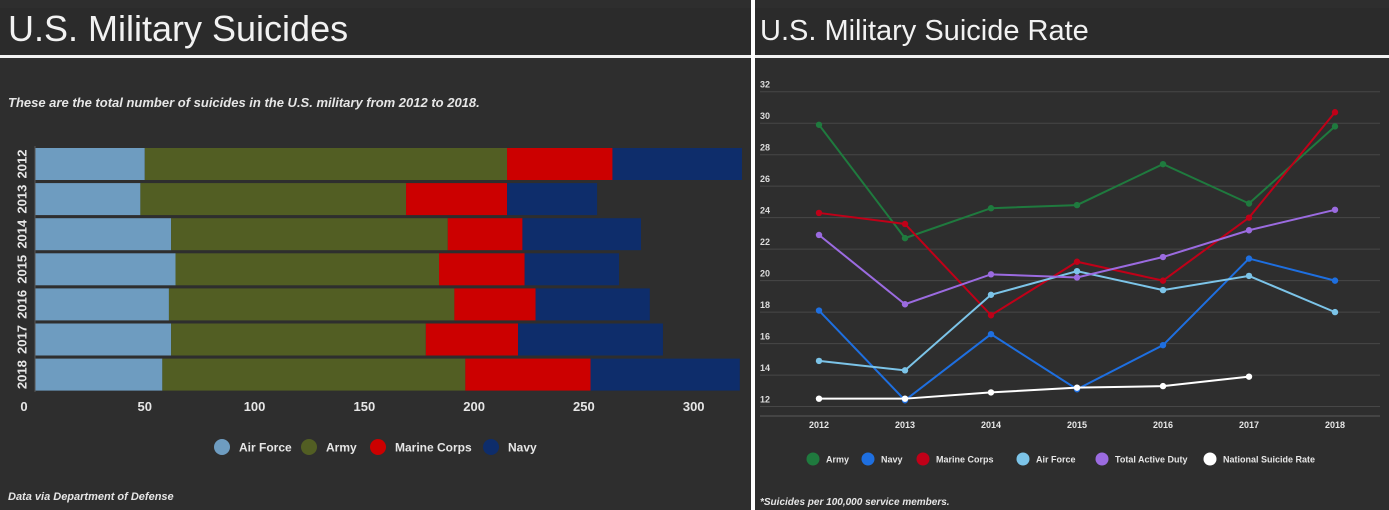 Image resolution: width=1389 pixels, height=510 pixels. I want to click on category-label-2016: 2016, so click(22, 304).